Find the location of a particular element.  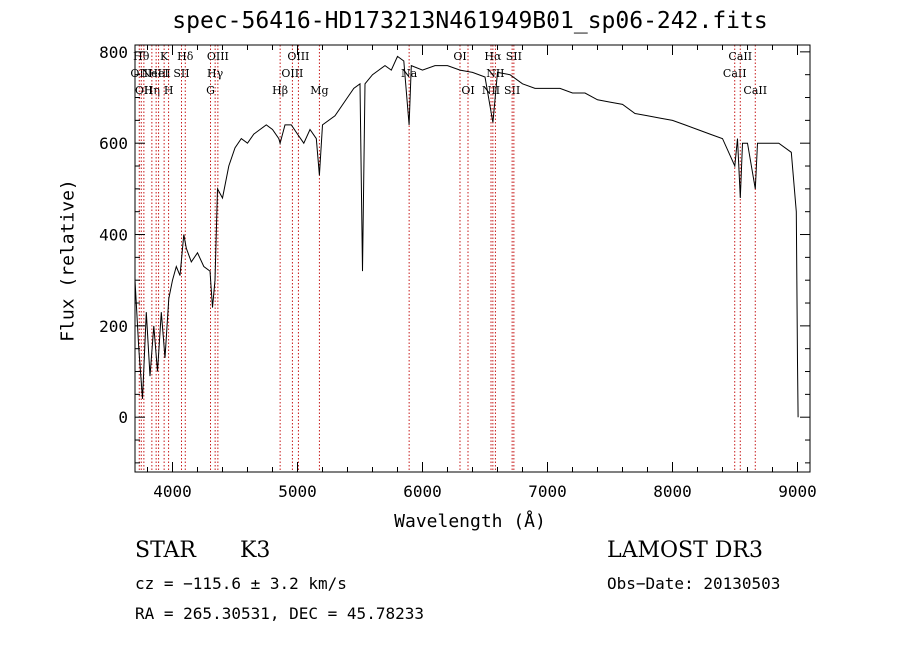

x-tick-label-3: 7000 is located at coordinates (547, 491).